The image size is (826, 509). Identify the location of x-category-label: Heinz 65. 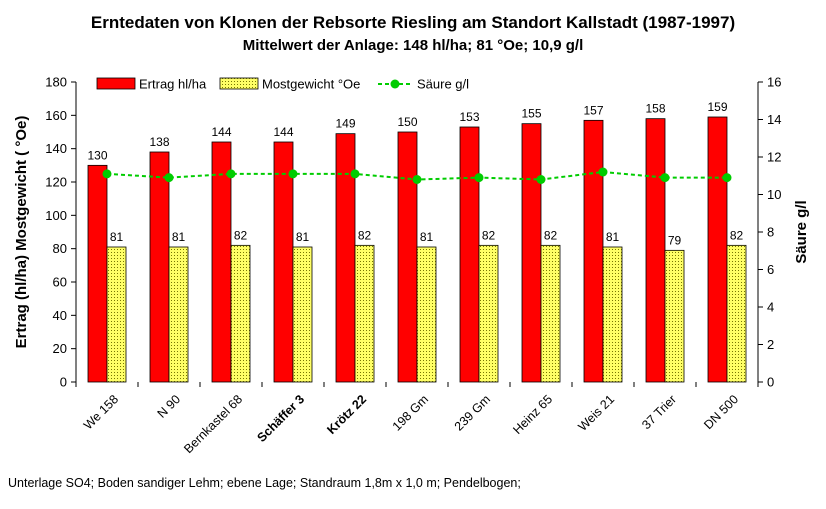
(532, 414).